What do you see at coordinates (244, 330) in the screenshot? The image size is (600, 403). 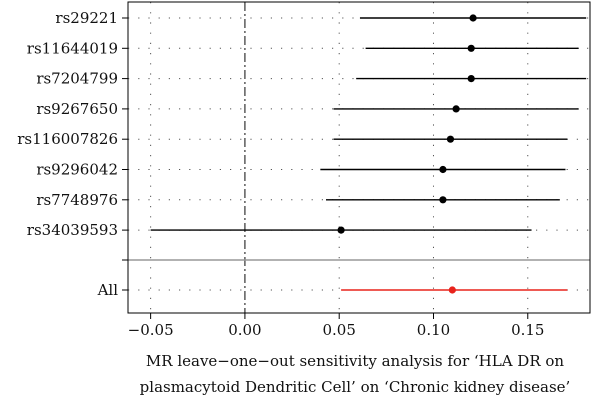 I see `x-tick-label: 0.00` at bounding box center [244, 330].